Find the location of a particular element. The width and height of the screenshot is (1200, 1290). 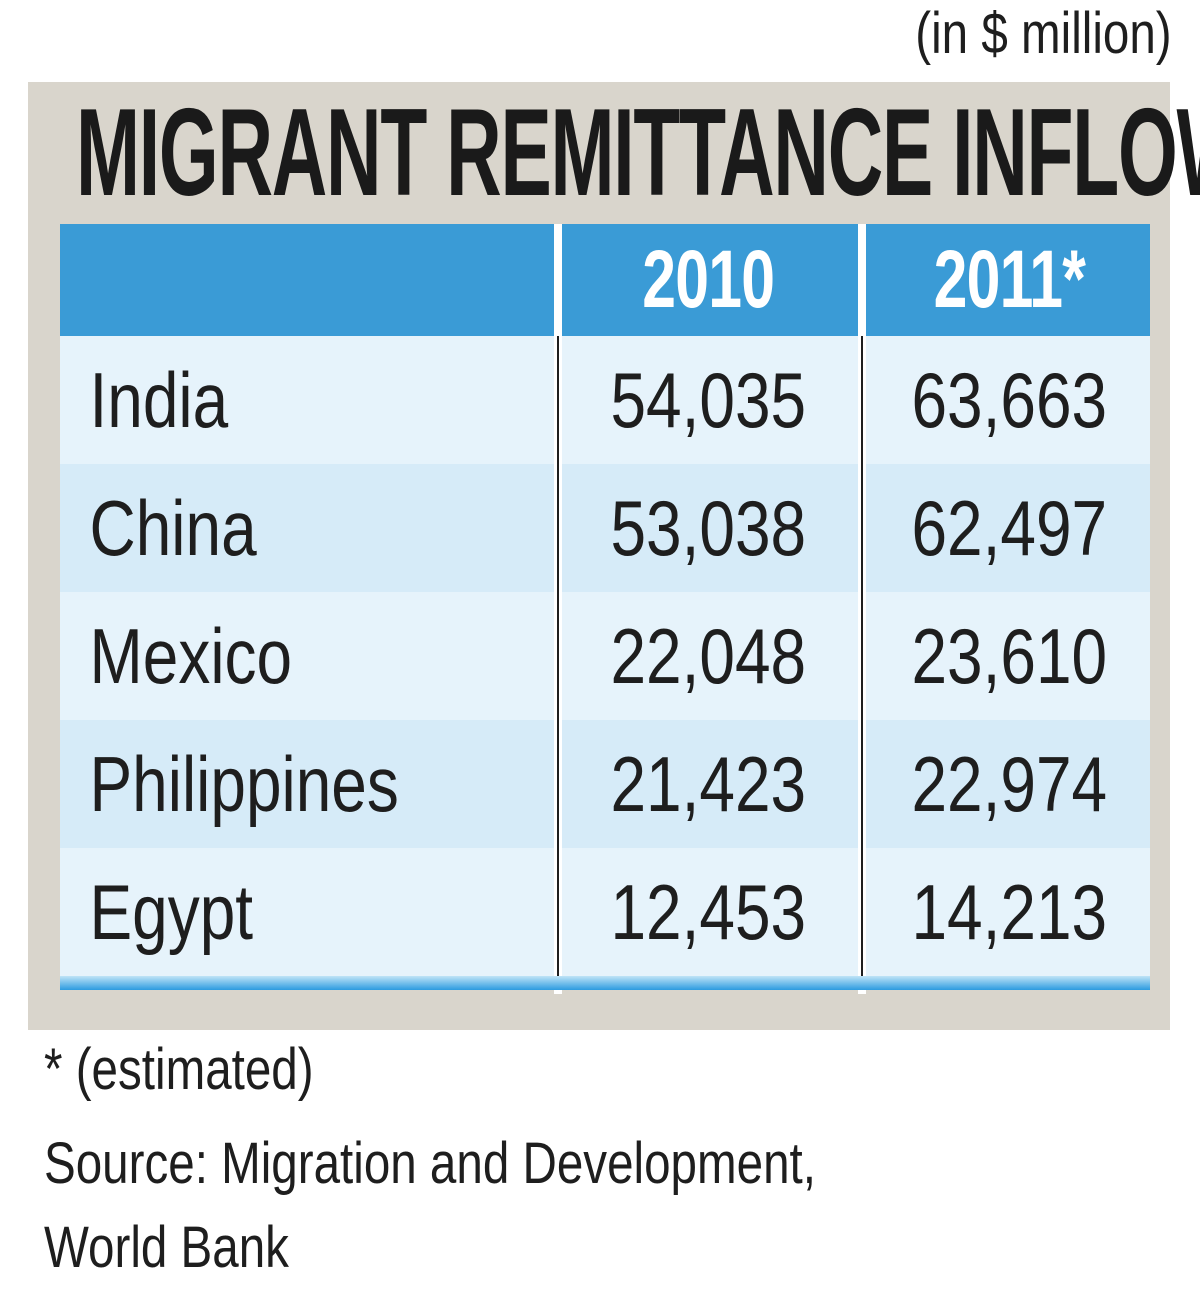

table-row: Egypt 12,453 14,213 is located at coordinates (605, 912).